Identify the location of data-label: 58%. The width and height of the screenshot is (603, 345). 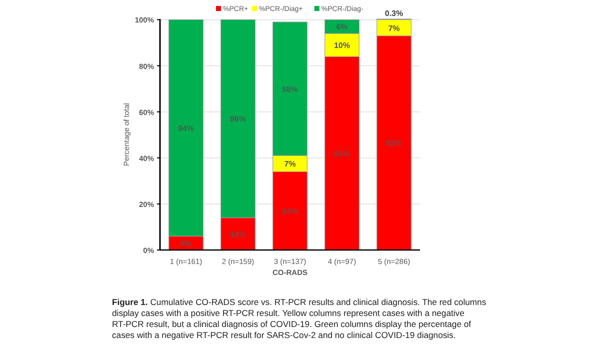
(290, 89).